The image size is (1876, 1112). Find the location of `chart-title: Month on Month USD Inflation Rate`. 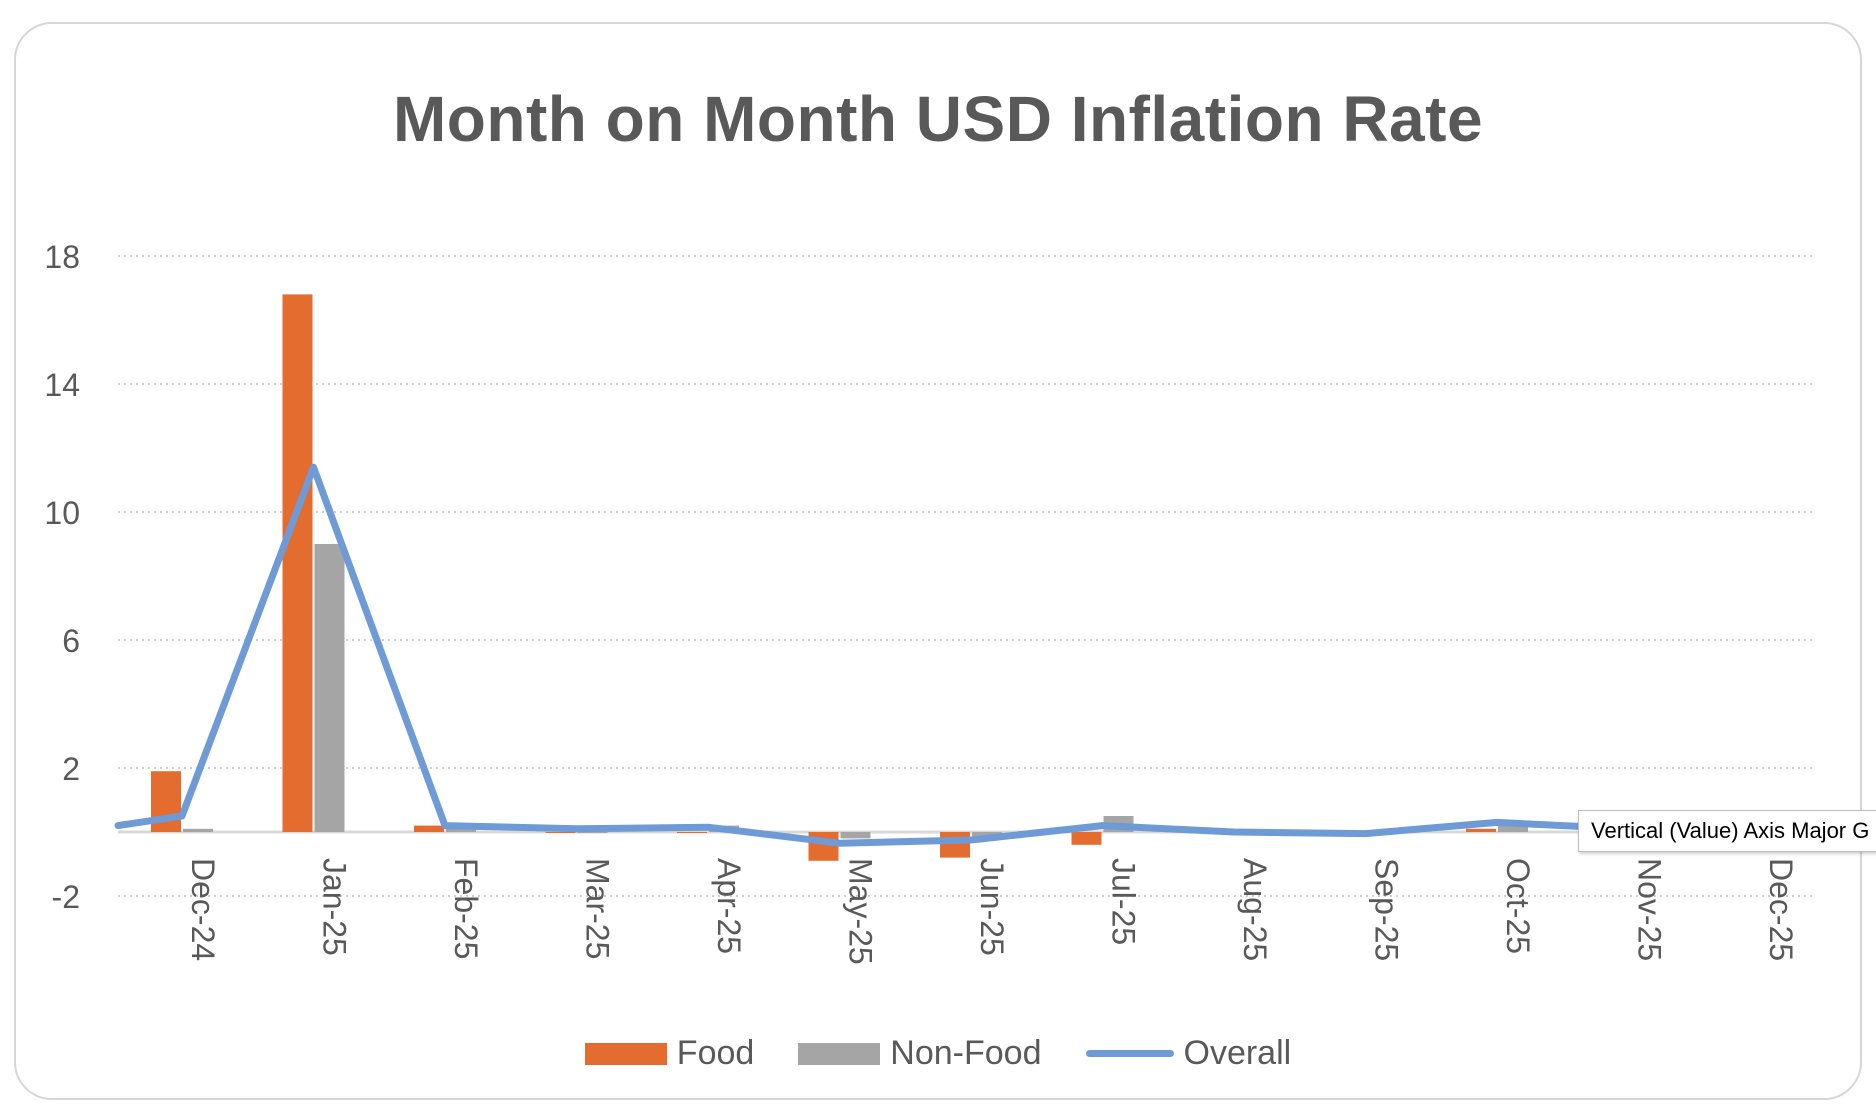

chart-title: Month on Month USD Inflation Rate is located at coordinates (938, 119).